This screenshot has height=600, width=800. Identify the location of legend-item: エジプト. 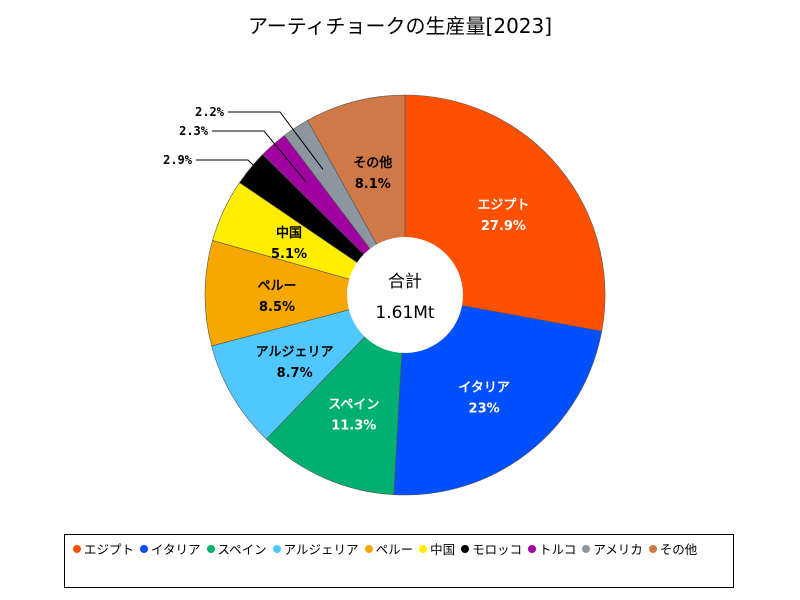
(103, 550).